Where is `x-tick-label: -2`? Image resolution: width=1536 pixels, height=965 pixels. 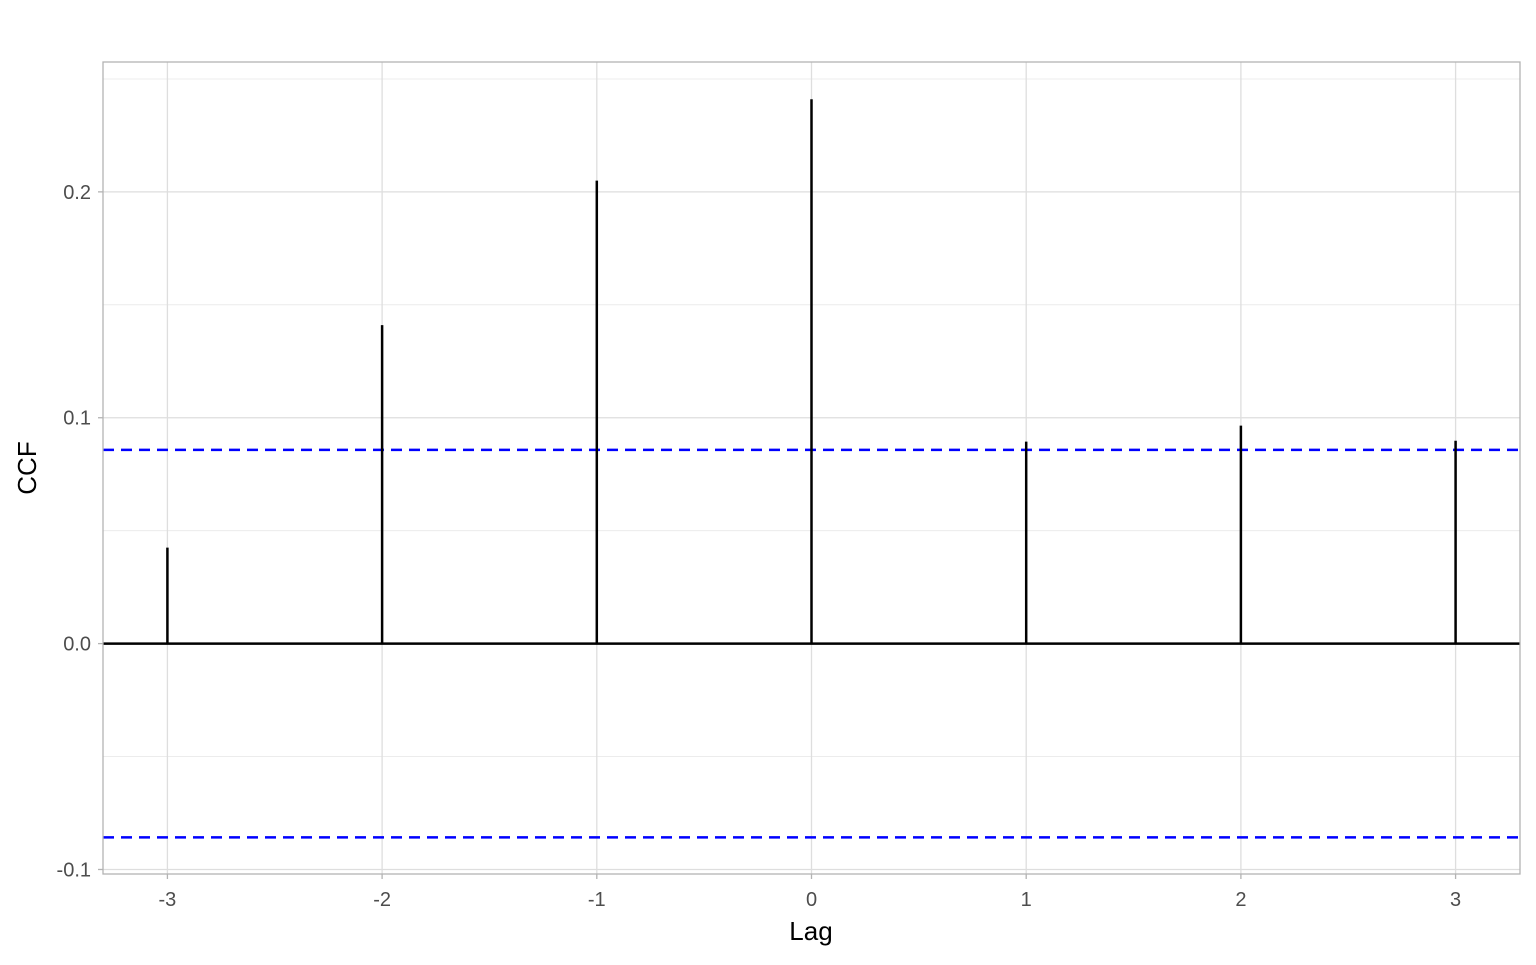
x-tick-label: -2 is located at coordinates (382, 900).